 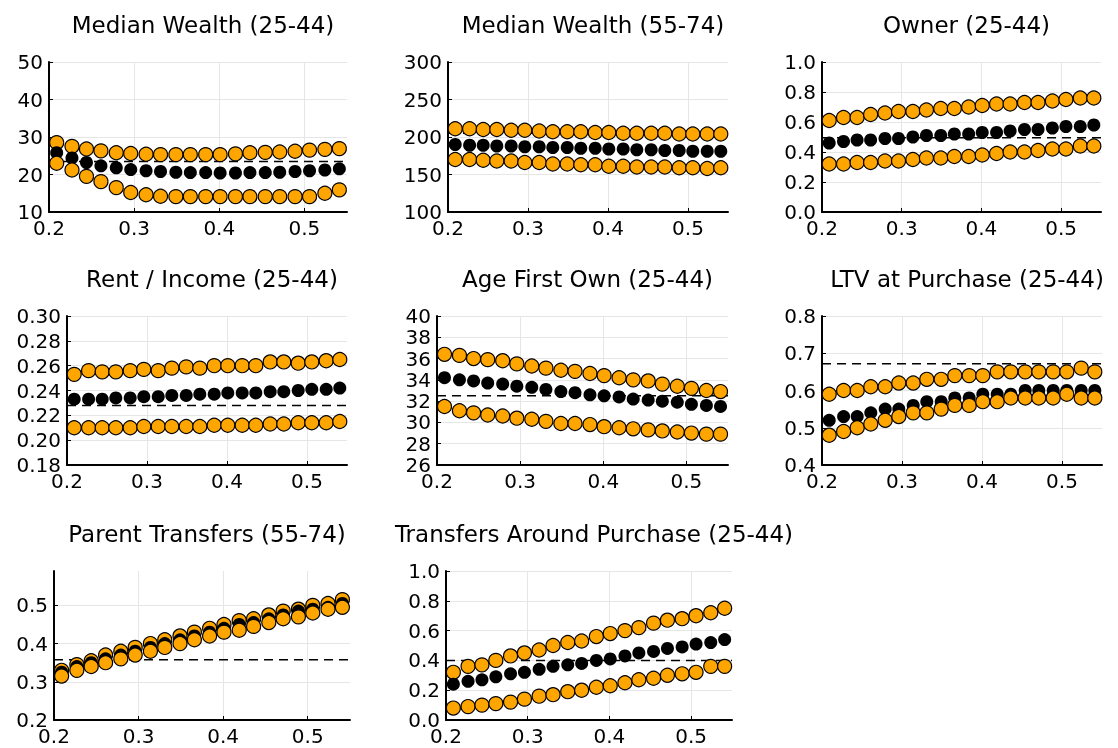 I want to click on y-tick-label: 0.8, so click(x=424, y=600).